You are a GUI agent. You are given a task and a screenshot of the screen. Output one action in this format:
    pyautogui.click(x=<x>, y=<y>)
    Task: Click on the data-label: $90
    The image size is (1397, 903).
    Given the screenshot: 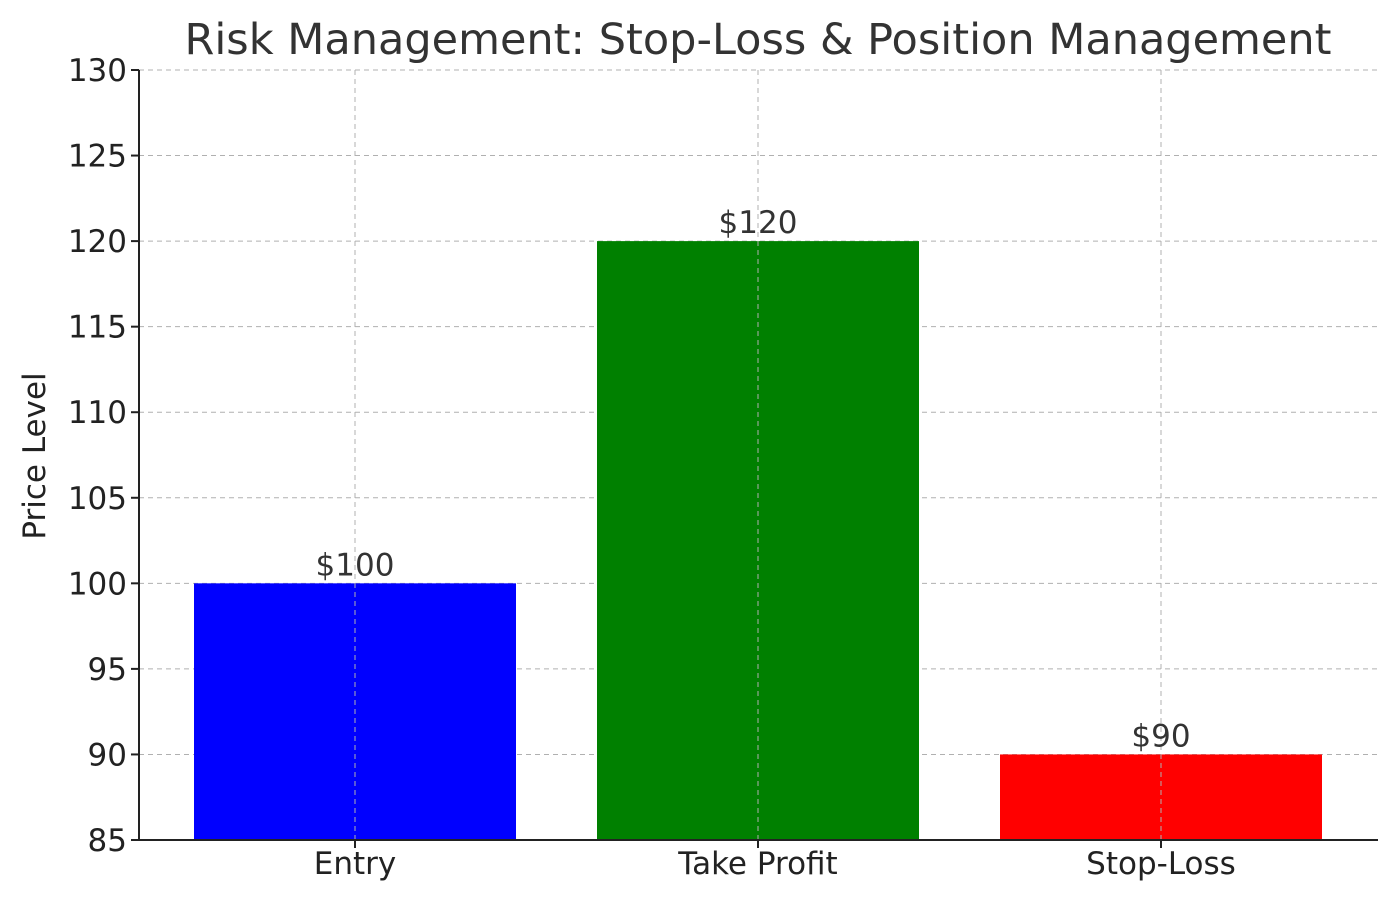 What is the action you would take?
    pyautogui.click(x=1160, y=736)
    